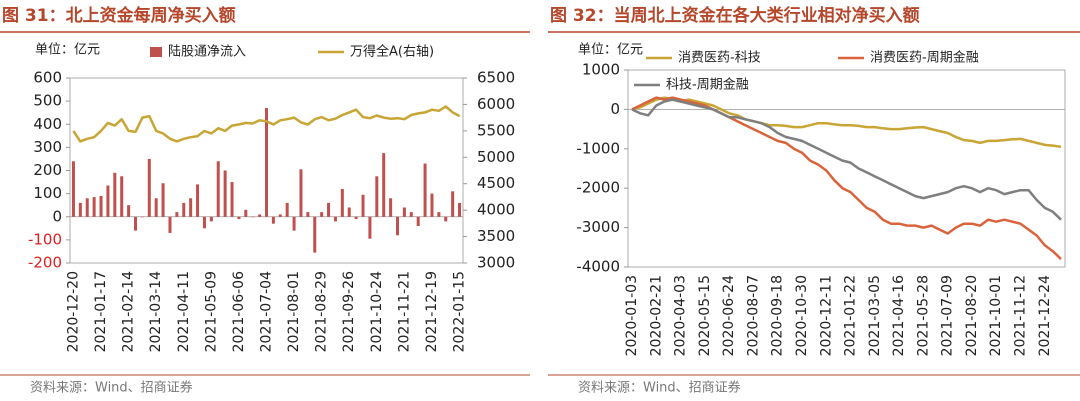 The image size is (1080, 401). What do you see at coordinates (496, 263) in the screenshot?
I see `y2-tick-label: 3000` at bounding box center [496, 263].